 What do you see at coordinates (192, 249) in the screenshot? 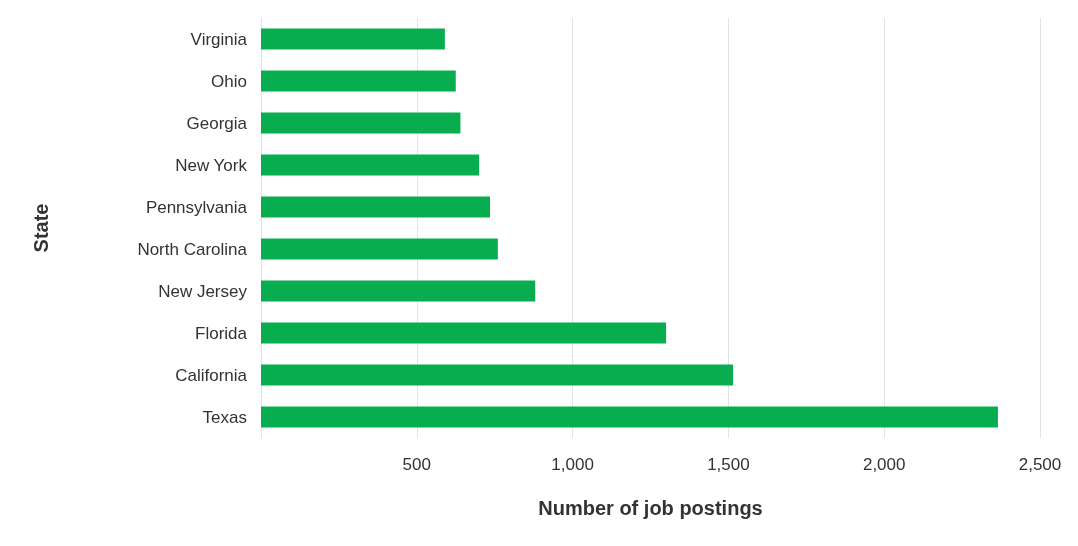
I see `y-tick-label: North Carolina` at bounding box center [192, 249].